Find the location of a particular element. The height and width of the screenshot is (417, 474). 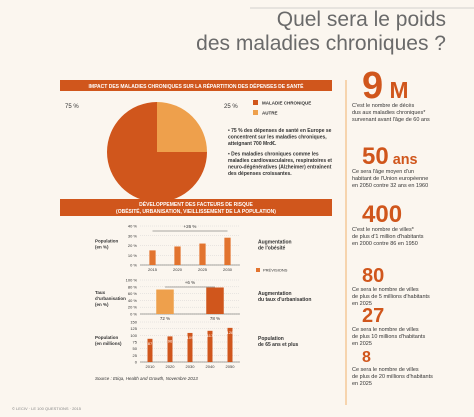

value-label: 96 is located at coordinates (170, 340).